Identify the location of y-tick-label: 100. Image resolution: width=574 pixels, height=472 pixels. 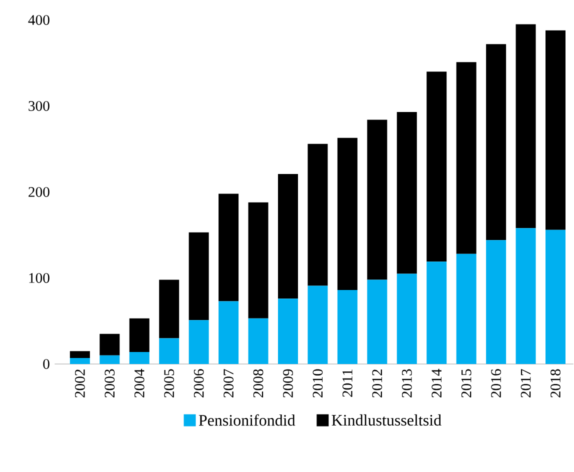
(39, 278).